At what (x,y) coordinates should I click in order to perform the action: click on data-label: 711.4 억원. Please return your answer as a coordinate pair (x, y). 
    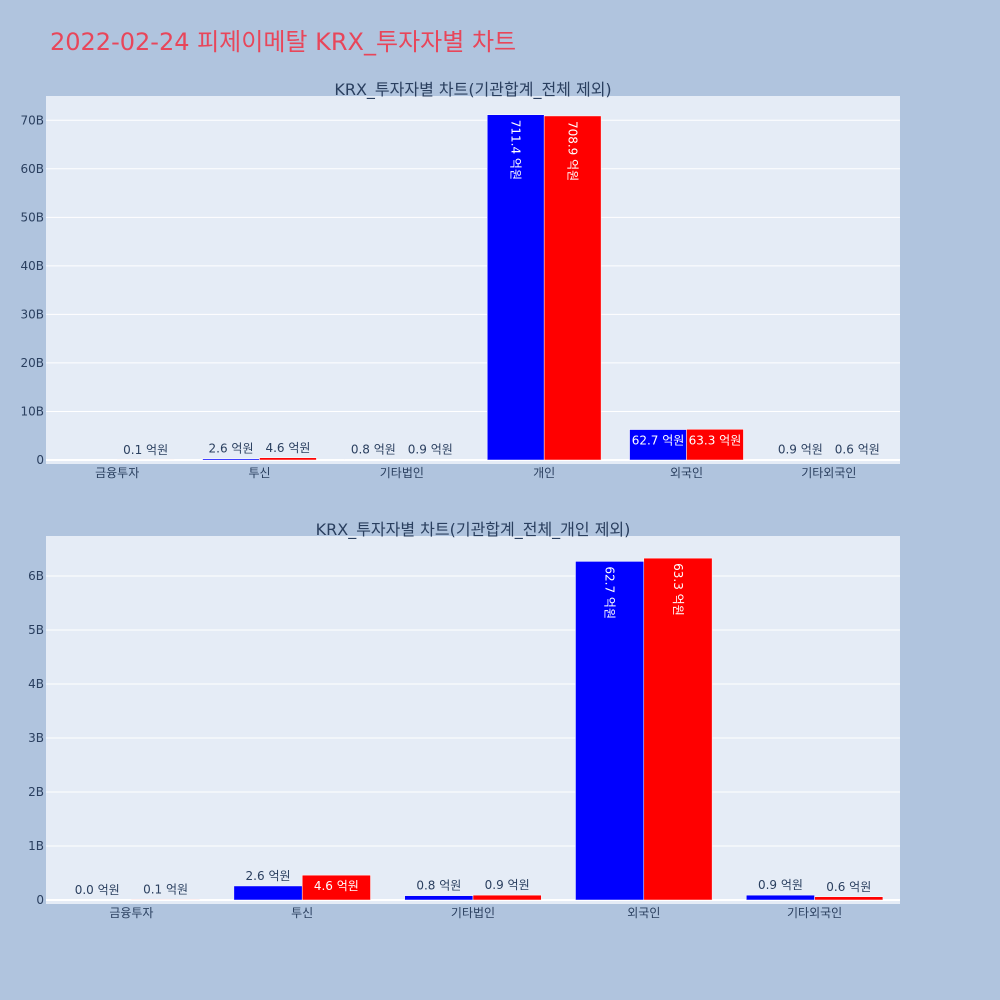
    Looking at the image, I should click on (516, 150).